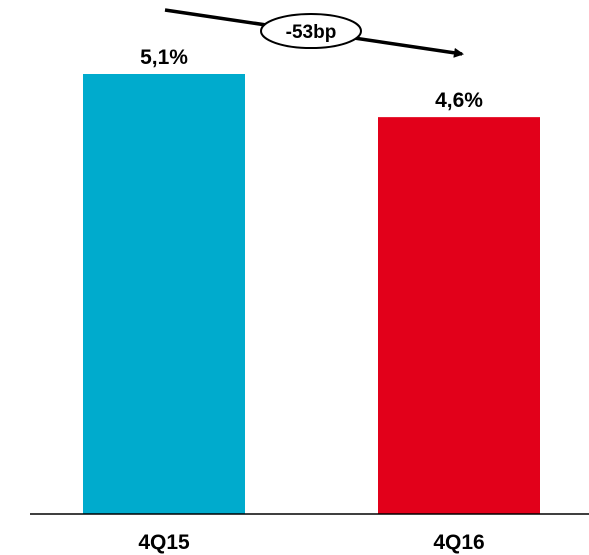 This screenshot has width=589, height=555. Describe the element at coordinates (459, 100) in the screenshot. I see `value-label-4q16: 4,6%` at that location.